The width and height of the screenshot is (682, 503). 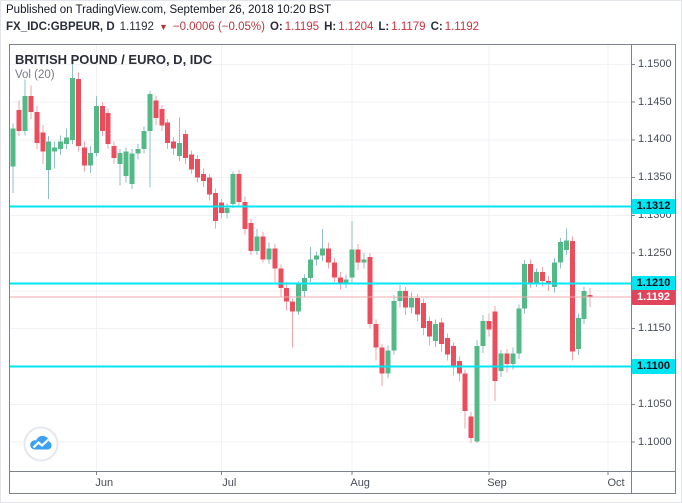 I want to click on price-axis-separator, so click(x=631, y=269).